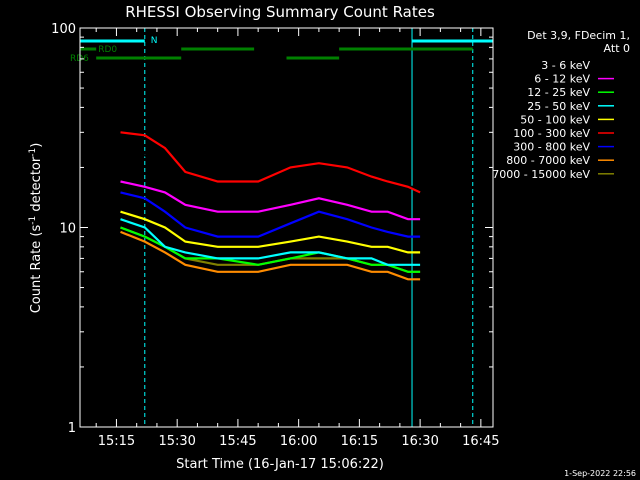 The image size is (640, 480). What do you see at coordinates (548, 160) in the screenshot?
I see `legend-entry-label: 800 - 7000 keV` at bounding box center [548, 160].